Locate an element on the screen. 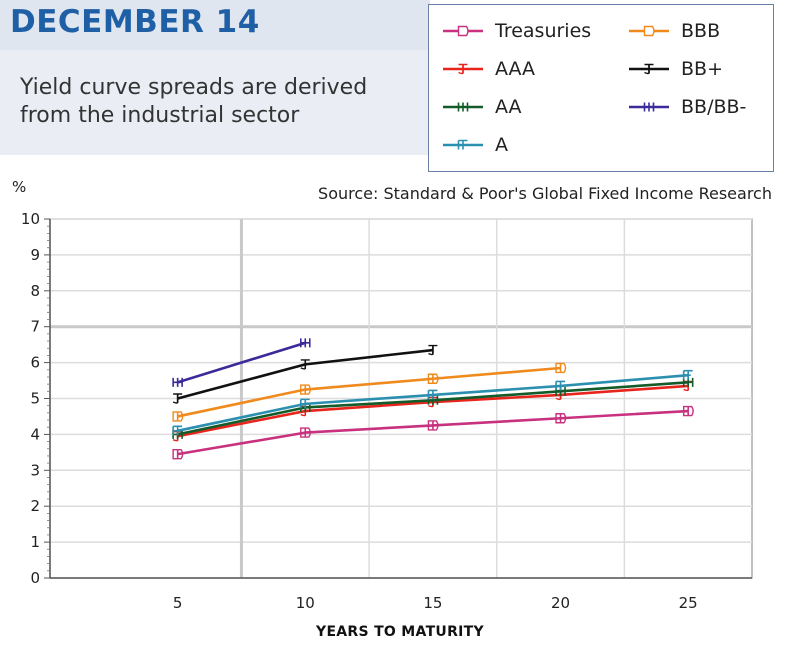 This screenshot has width=800, height=650. x-tick-label: 15 is located at coordinates (432, 603).